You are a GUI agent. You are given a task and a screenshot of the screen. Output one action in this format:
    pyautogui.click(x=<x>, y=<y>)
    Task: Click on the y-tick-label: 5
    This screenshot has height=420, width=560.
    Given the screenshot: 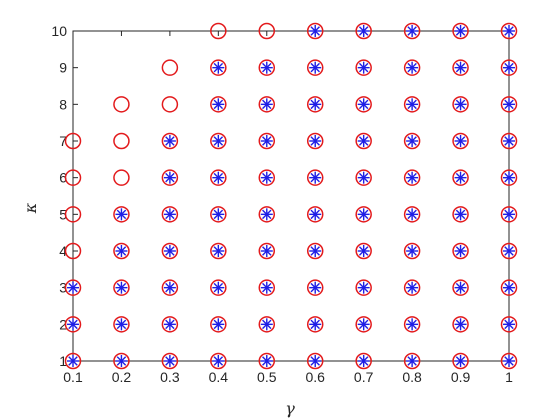 What is the action you would take?
    pyautogui.click(x=63, y=214)
    